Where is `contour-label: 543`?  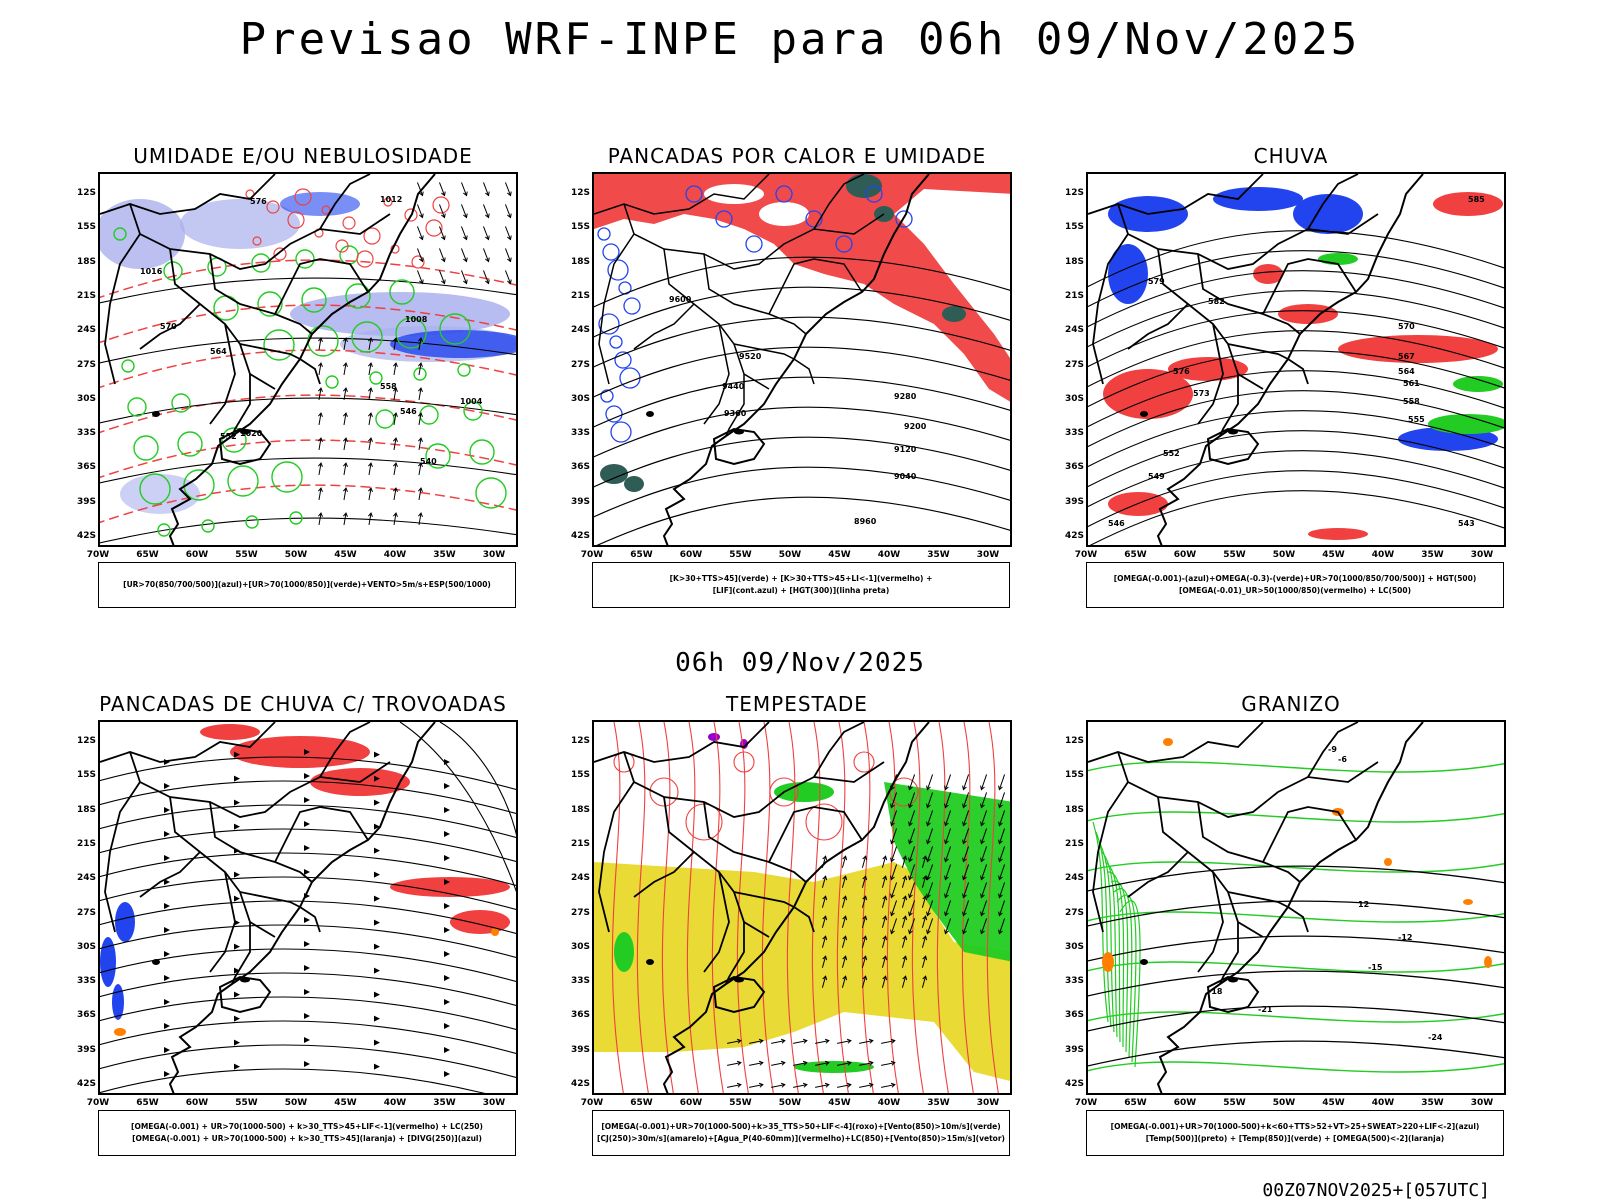 contour-label: 543 is located at coordinates (1466, 523).